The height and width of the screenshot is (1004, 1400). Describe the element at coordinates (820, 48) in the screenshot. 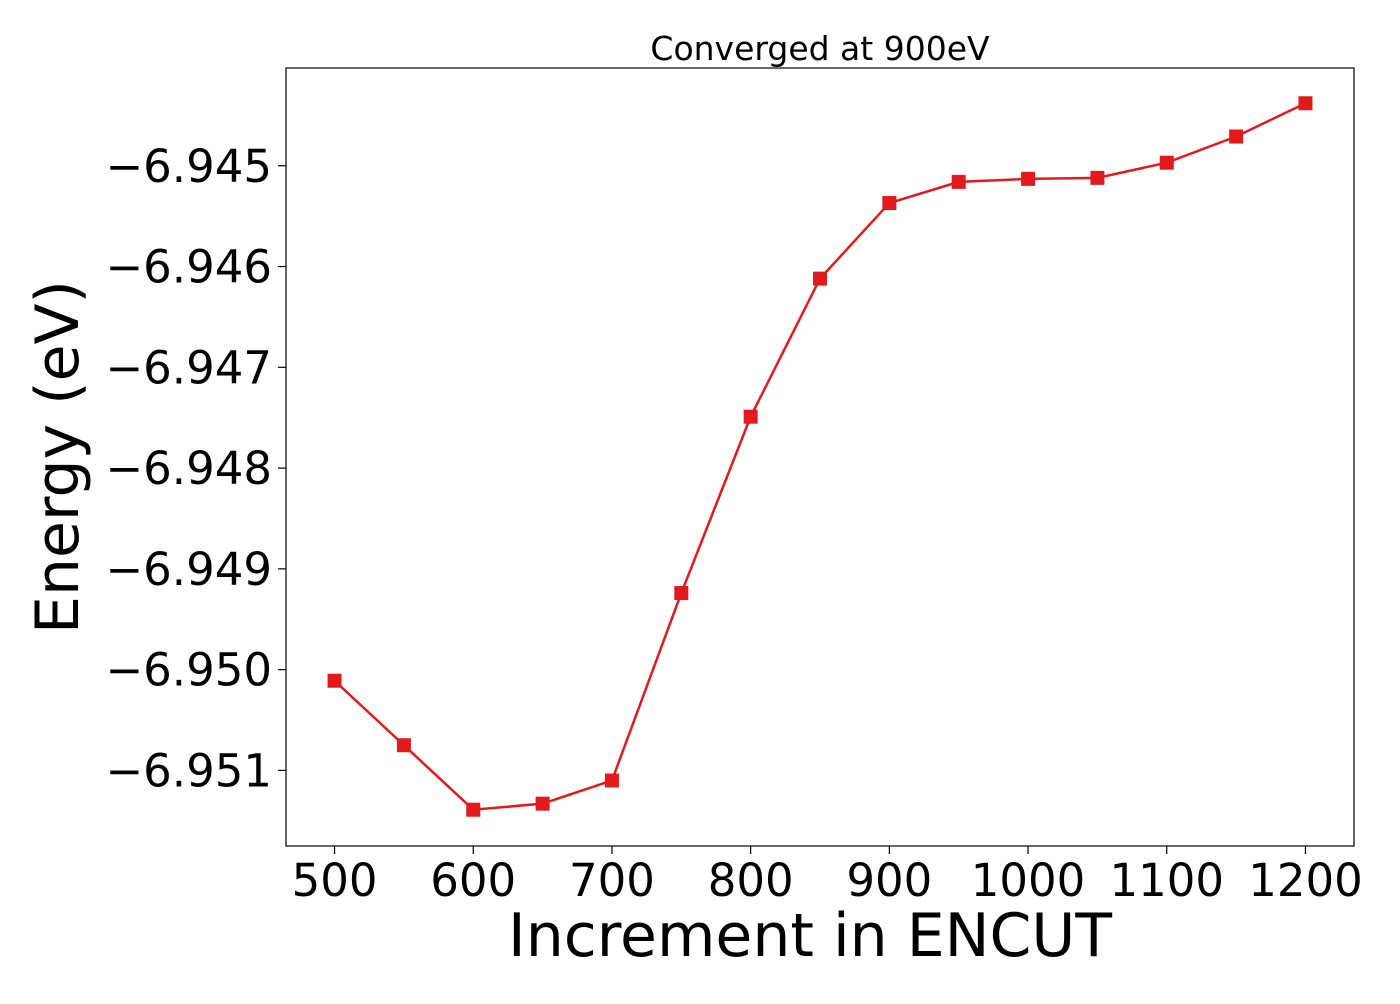

I see `chart-title: Converged at 900eV` at that location.